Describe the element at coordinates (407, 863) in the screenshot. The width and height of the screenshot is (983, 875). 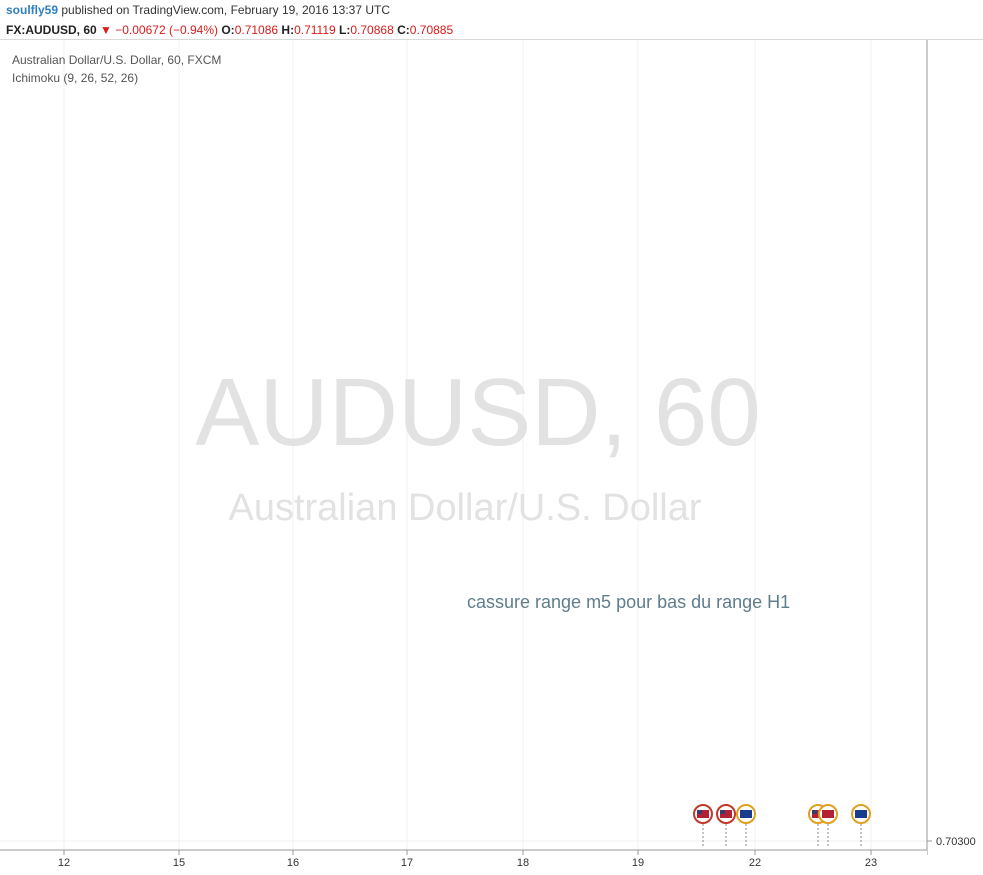
I see `time-tick-label: 17` at that location.